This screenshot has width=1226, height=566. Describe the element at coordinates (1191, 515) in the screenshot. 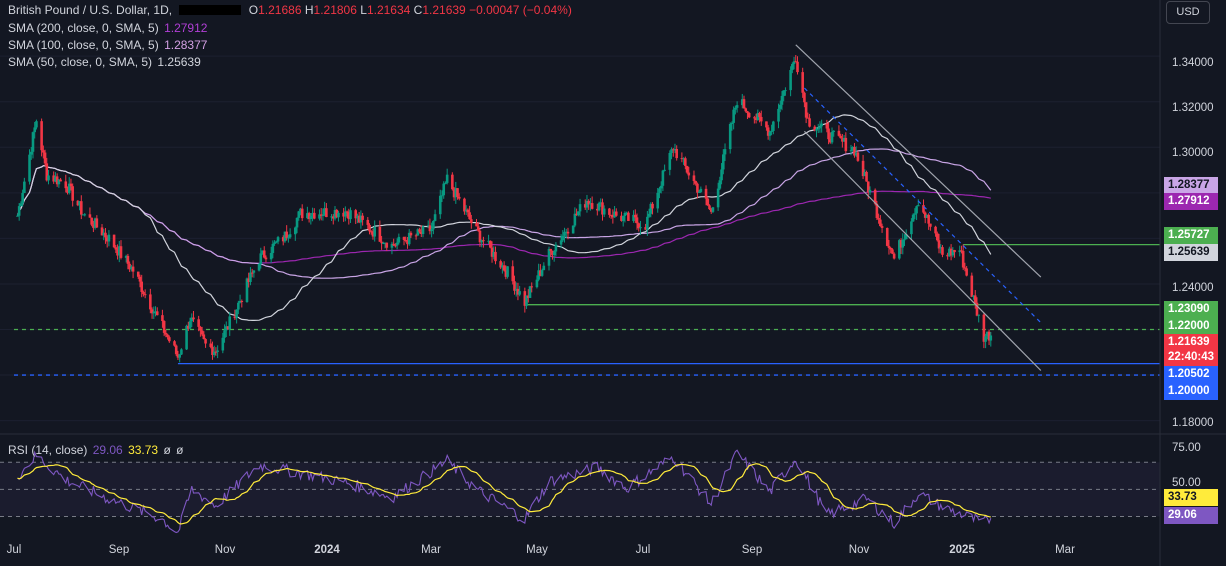

I see `rsi-tag: 29.06` at that location.